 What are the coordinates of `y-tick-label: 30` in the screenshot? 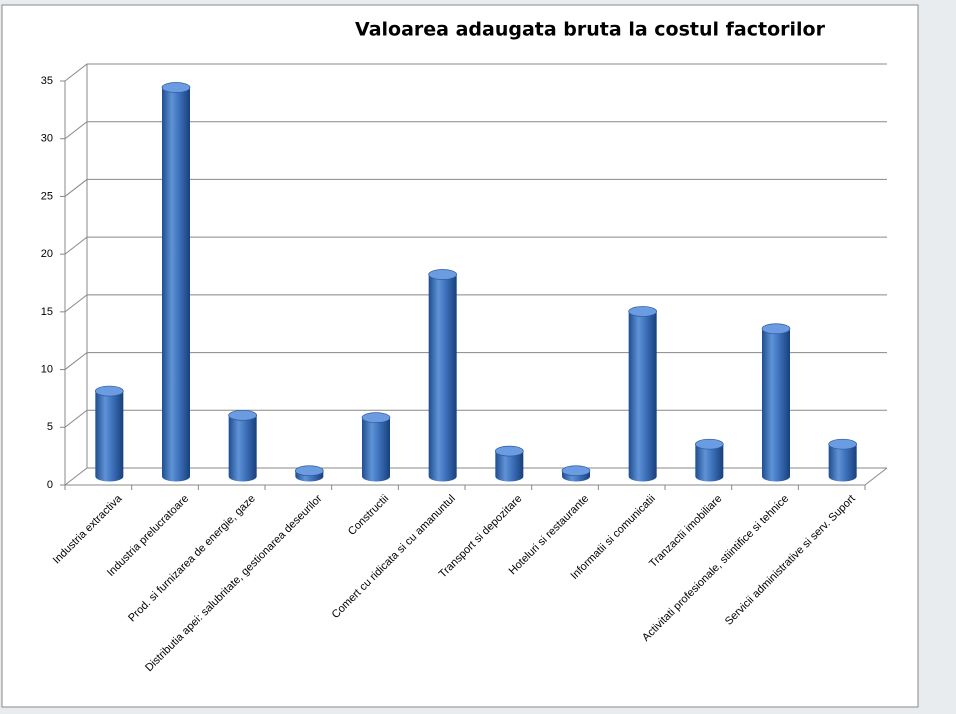 It's located at (47, 139).